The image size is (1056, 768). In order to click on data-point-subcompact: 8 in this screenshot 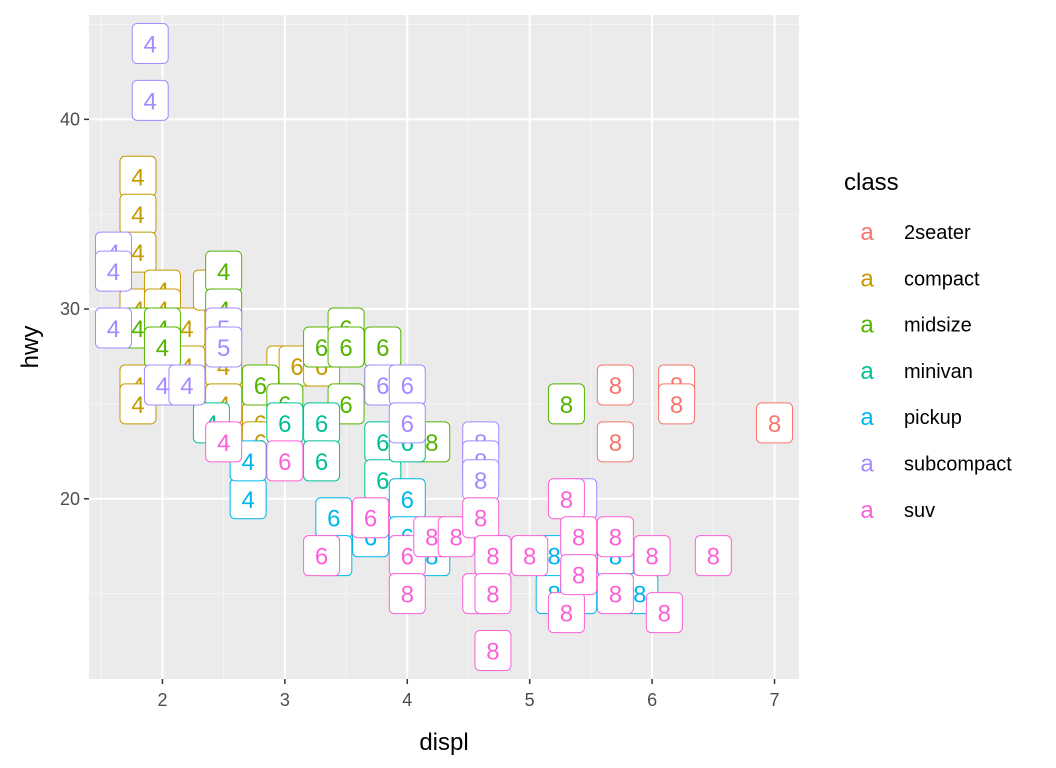, I will do `click(481, 480)`.